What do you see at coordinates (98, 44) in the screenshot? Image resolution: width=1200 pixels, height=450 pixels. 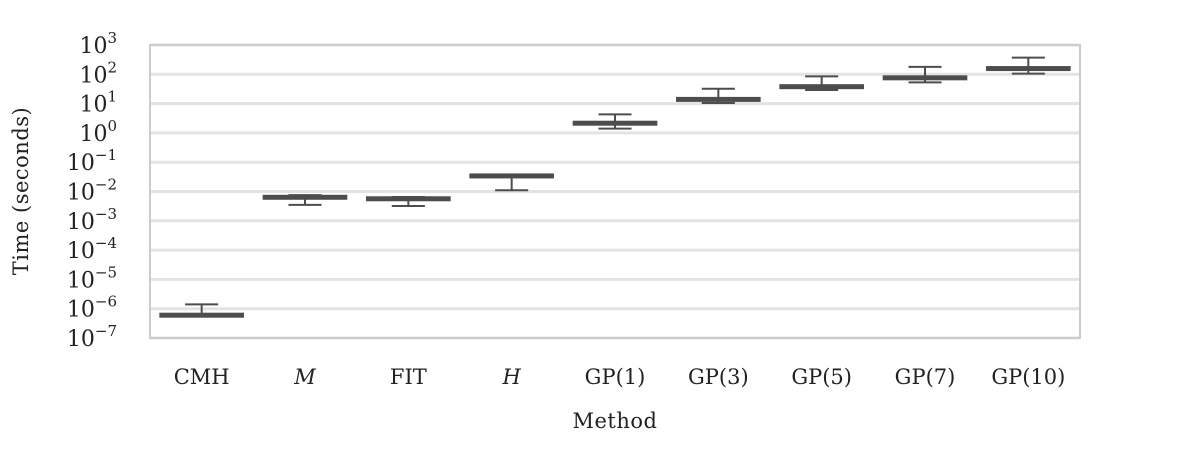 I see `y-tick-label: 10³` at bounding box center [98, 44].